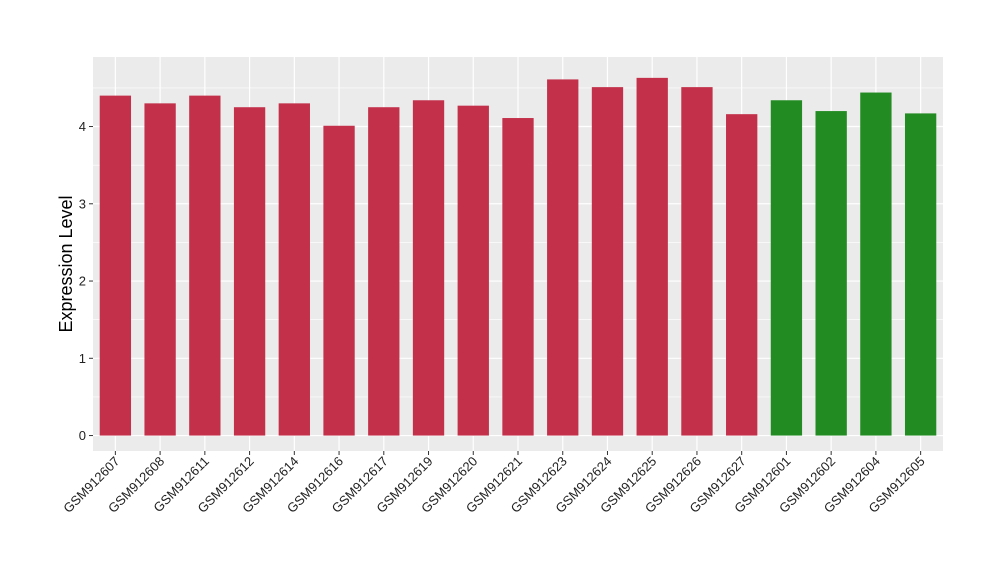  What do you see at coordinates (82, 435) in the screenshot?
I see `y-tick-label: 0` at bounding box center [82, 435].